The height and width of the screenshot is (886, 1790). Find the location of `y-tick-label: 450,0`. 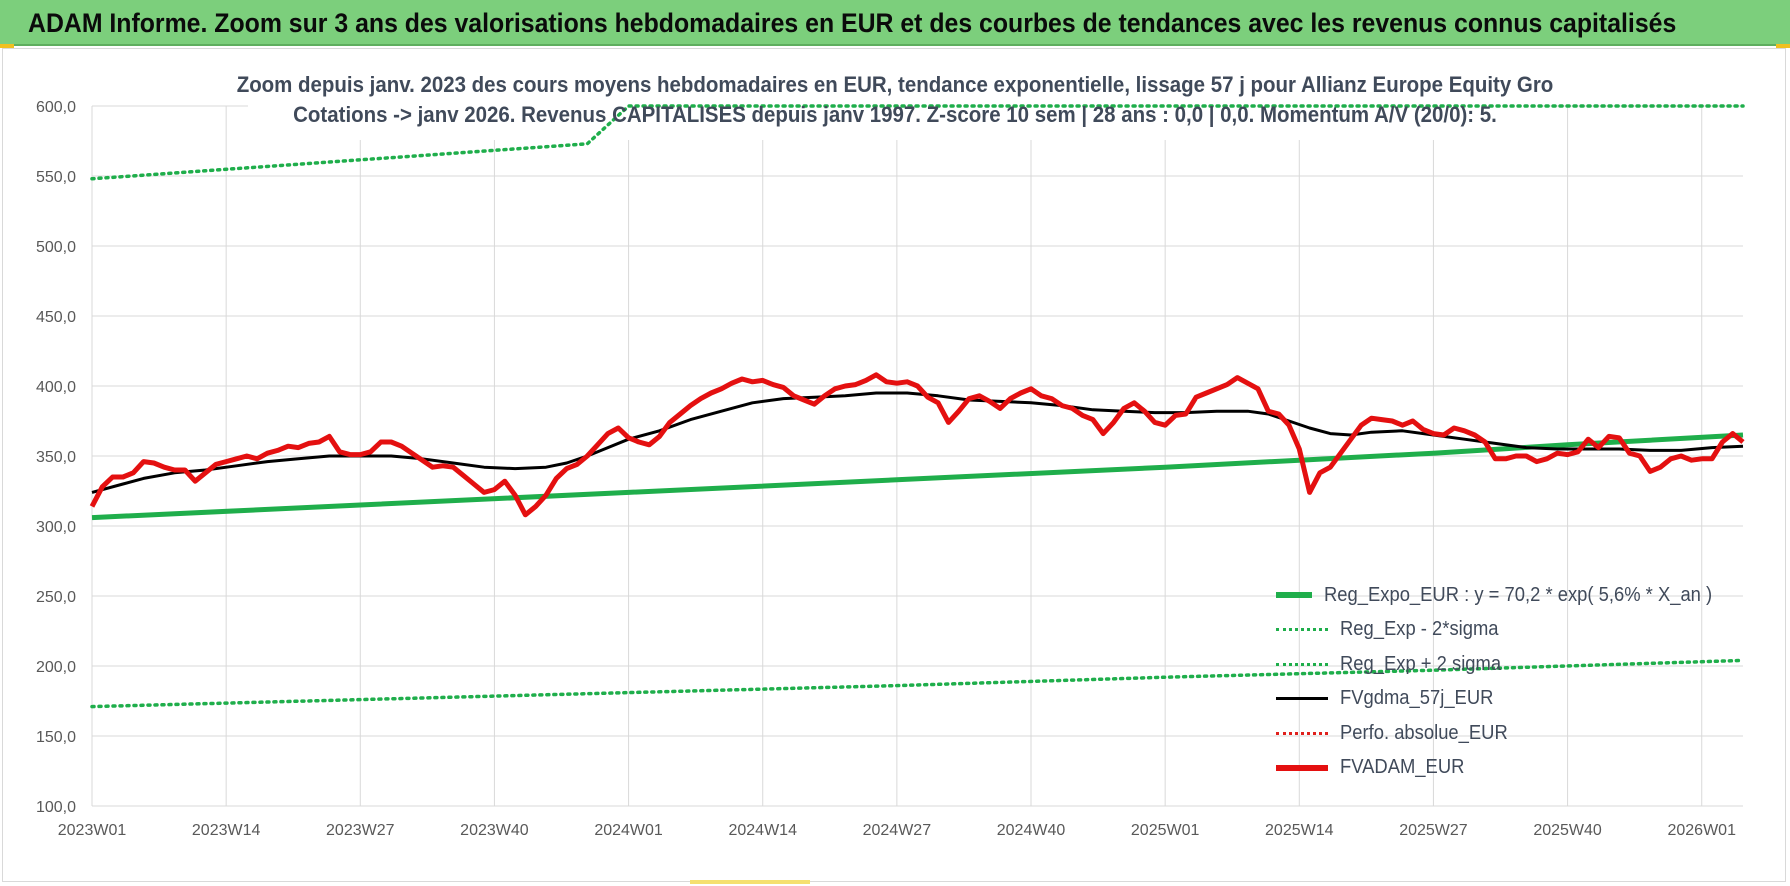

y-tick-label: 450,0 is located at coordinates (56, 317).